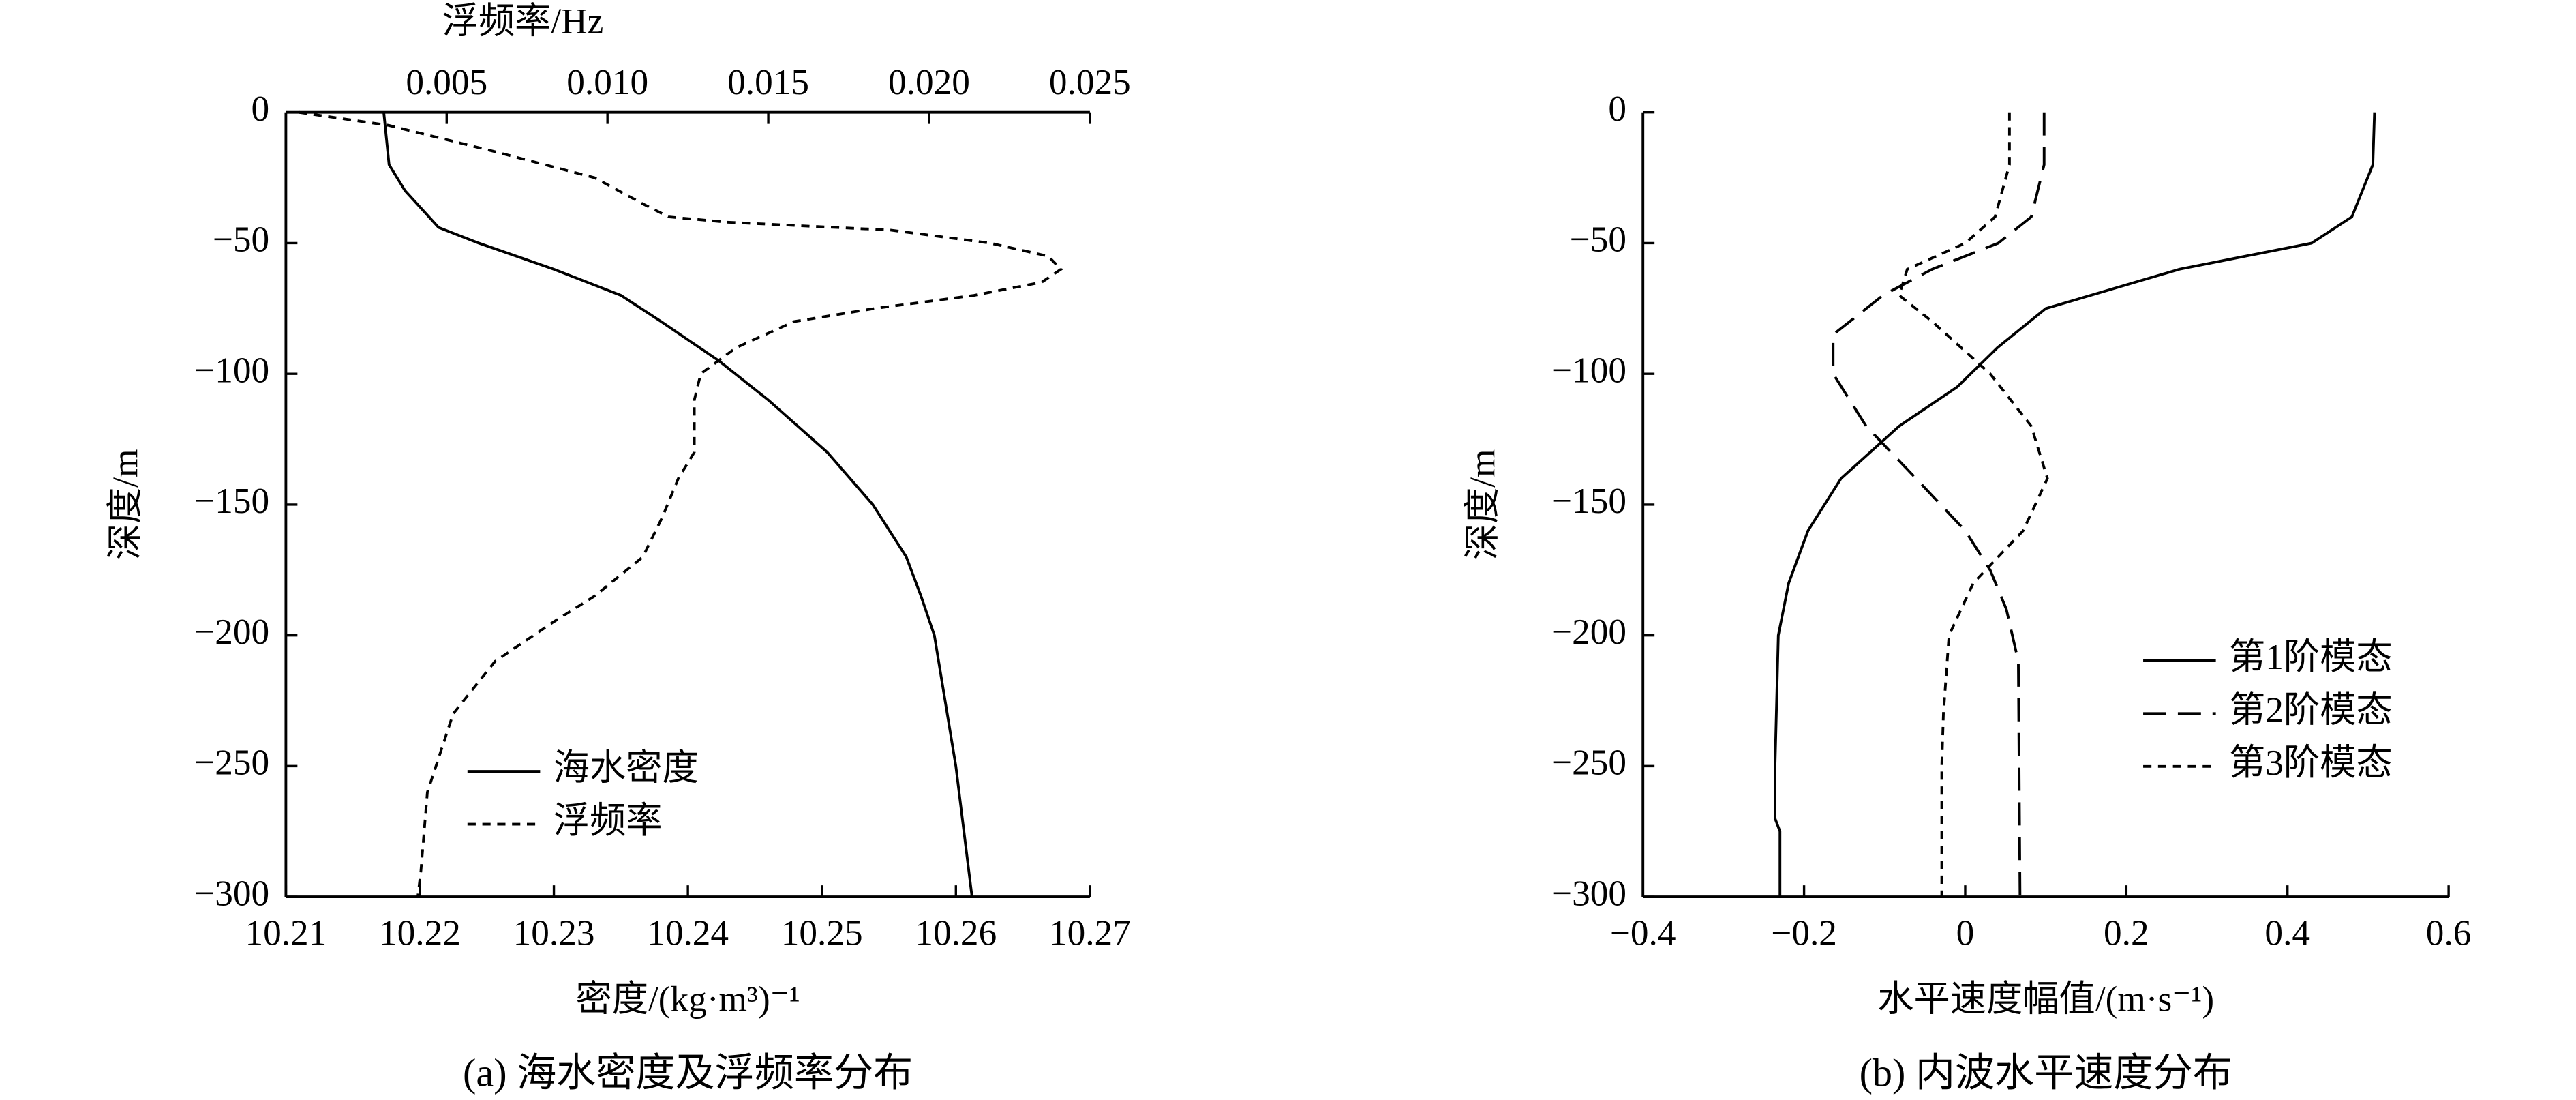 Image resolution: width=2576 pixels, height=1100 pixels. Describe the element at coordinates (688, 1072) in the screenshot. I see `caption: (a) 海水密度及浮频率分布` at that location.